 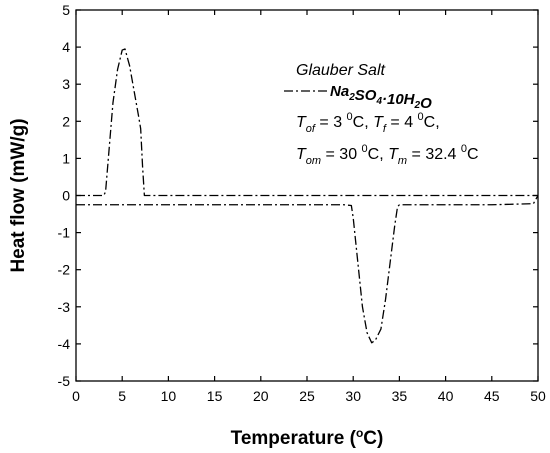 I want to click on y-tick-label: 4, so click(x=66, y=47).